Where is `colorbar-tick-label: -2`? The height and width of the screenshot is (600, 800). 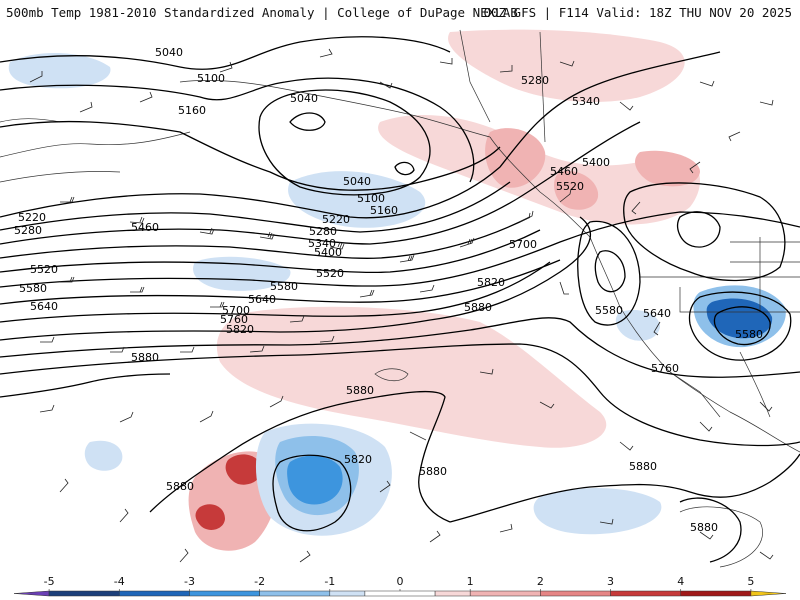 colorbar-tick-label: -2 is located at coordinates (259, 581).